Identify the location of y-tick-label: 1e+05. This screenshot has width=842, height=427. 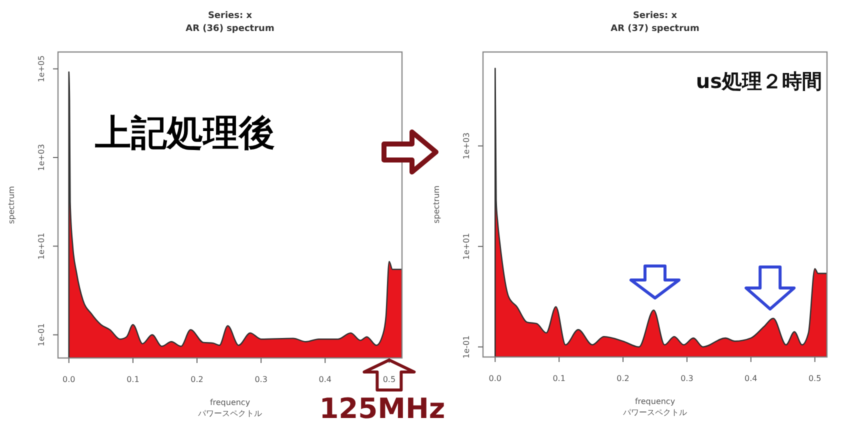
(41, 68).